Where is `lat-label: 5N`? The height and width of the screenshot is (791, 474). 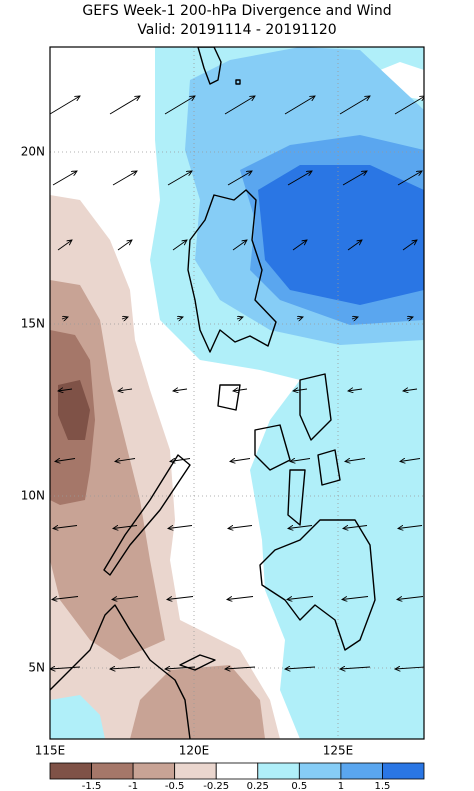 lat-label: 5N is located at coordinates (36, 668).